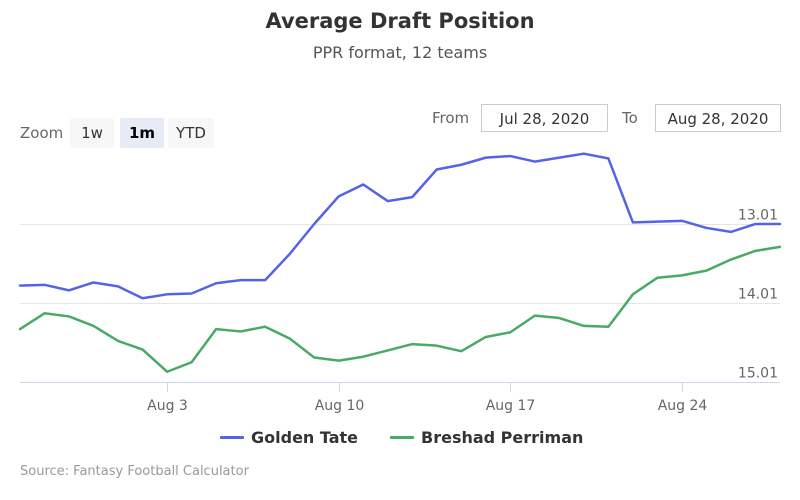 The image size is (800, 500). What do you see at coordinates (451, 118) in the screenshot?
I see `from-label: From` at bounding box center [451, 118].